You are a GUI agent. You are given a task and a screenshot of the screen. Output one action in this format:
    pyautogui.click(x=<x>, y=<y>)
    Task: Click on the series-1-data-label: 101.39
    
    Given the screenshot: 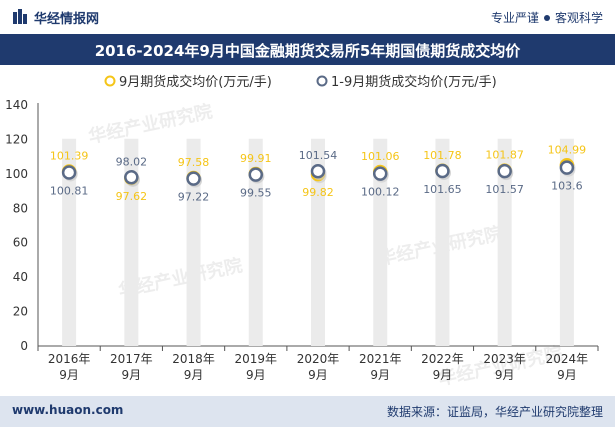 What is the action you would take?
    pyautogui.click(x=69, y=155)
    